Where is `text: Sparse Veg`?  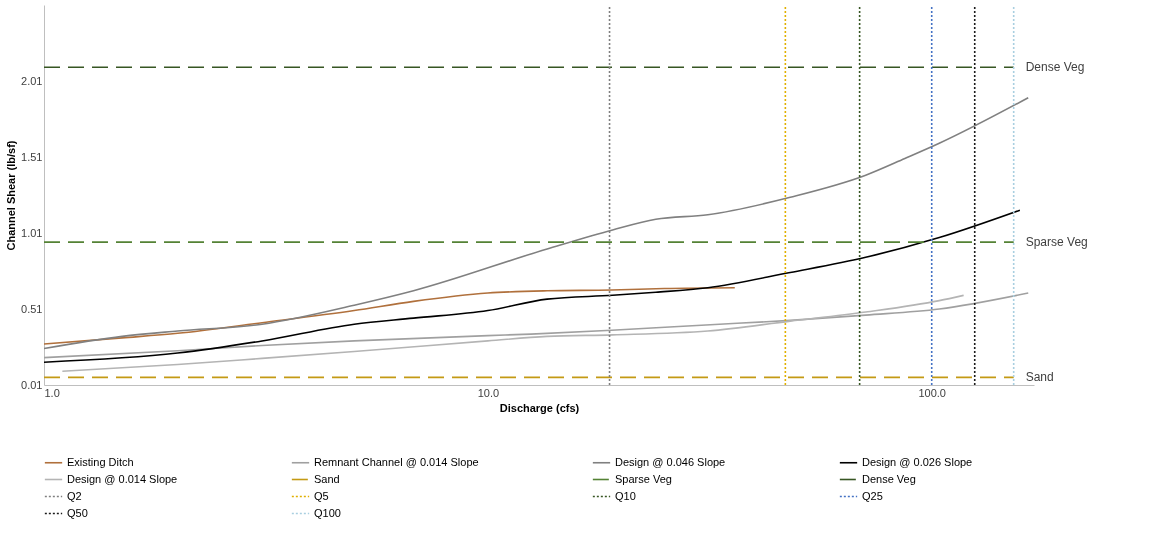
text: Sparse Veg is located at coordinates (1056, 242).